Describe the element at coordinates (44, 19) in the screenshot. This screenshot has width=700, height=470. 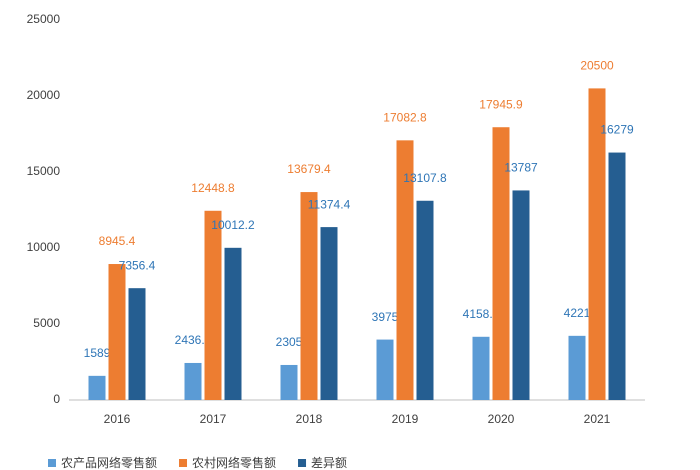
I see `y-tick-label: 25000` at that location.